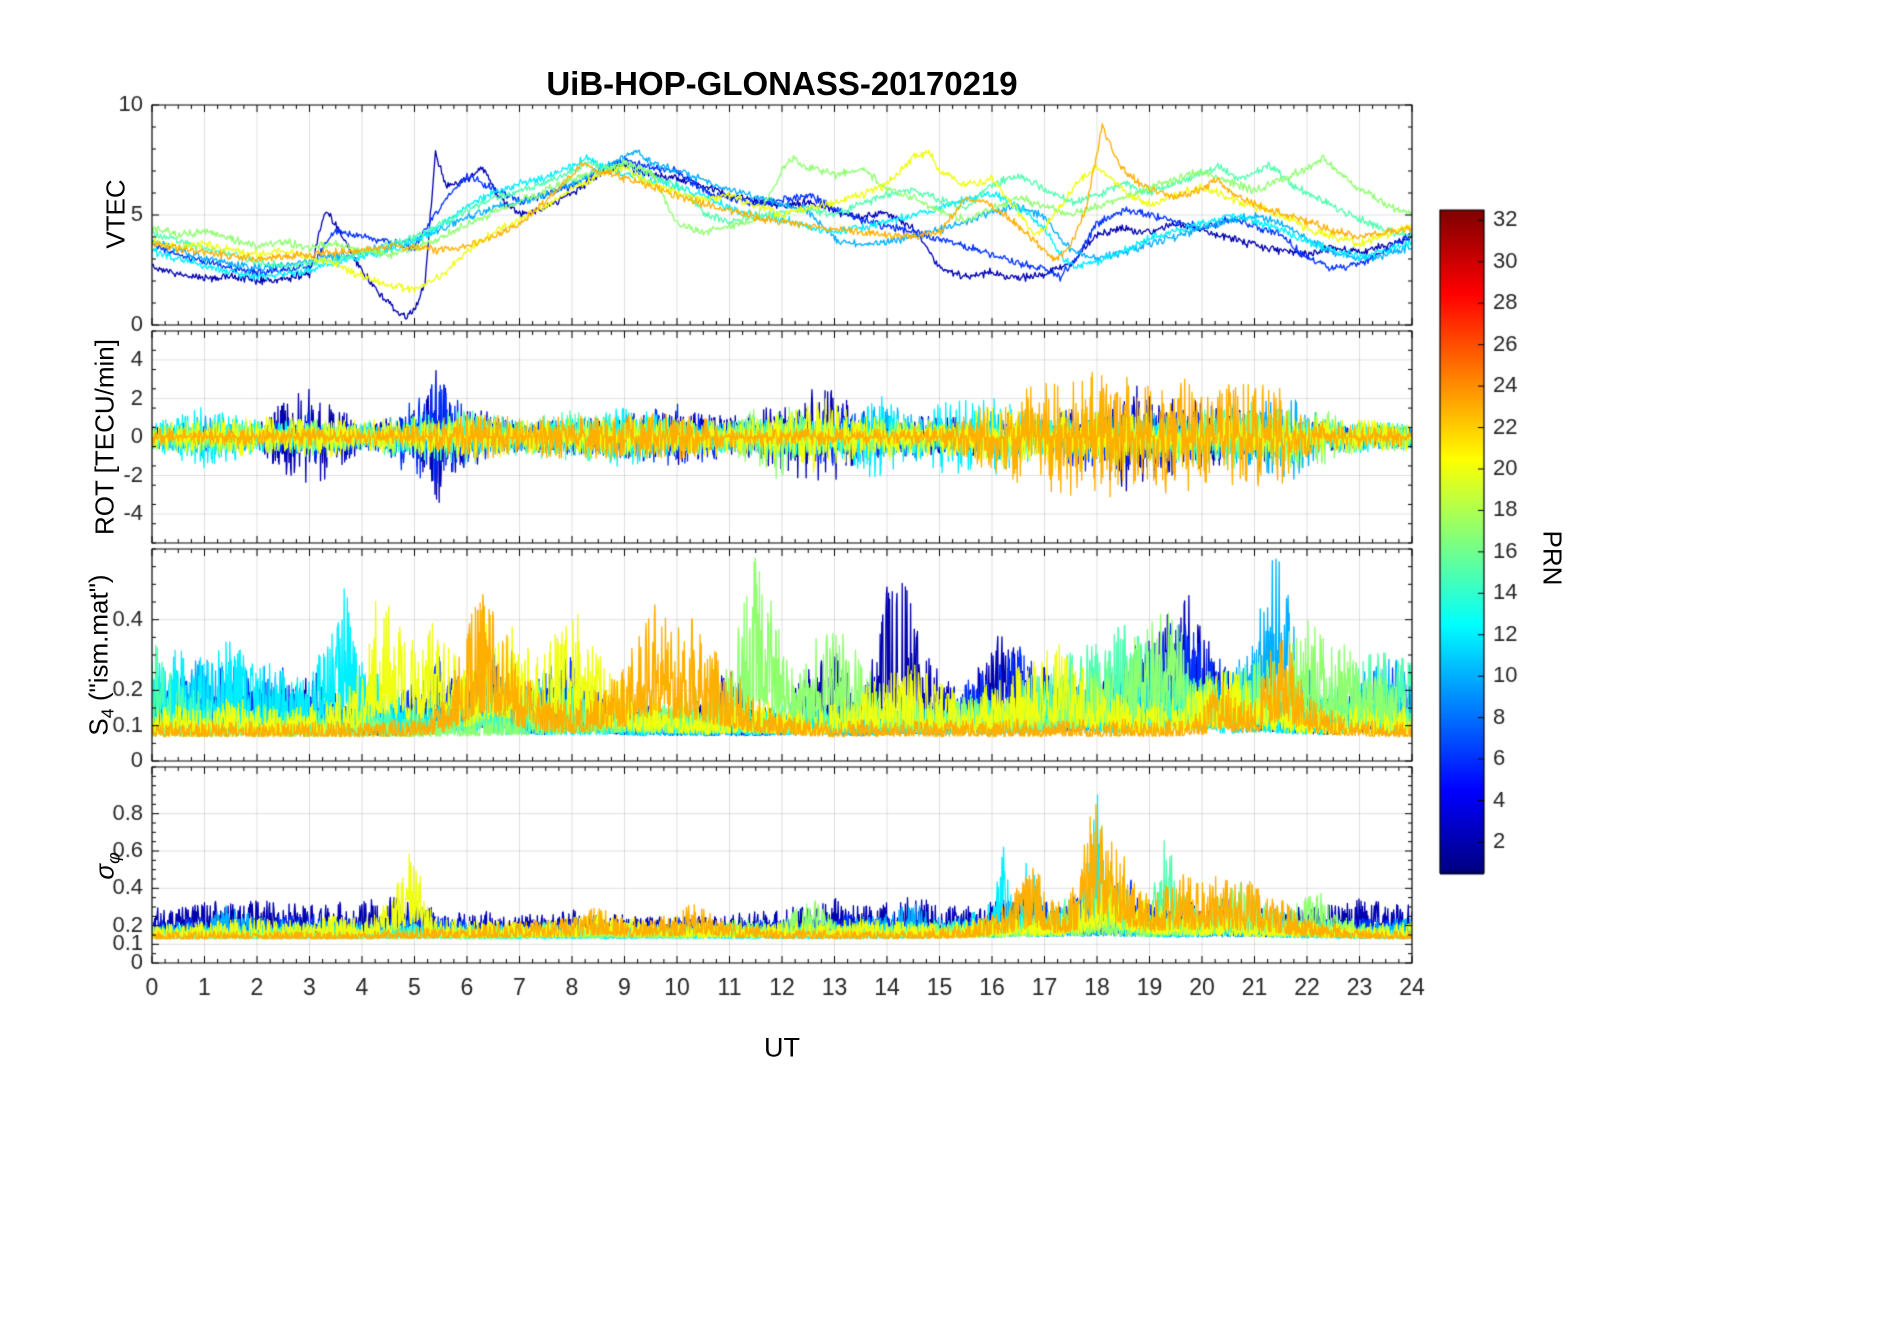  I want to click on ylabel-s4-sub: 4, so click(107, 713).